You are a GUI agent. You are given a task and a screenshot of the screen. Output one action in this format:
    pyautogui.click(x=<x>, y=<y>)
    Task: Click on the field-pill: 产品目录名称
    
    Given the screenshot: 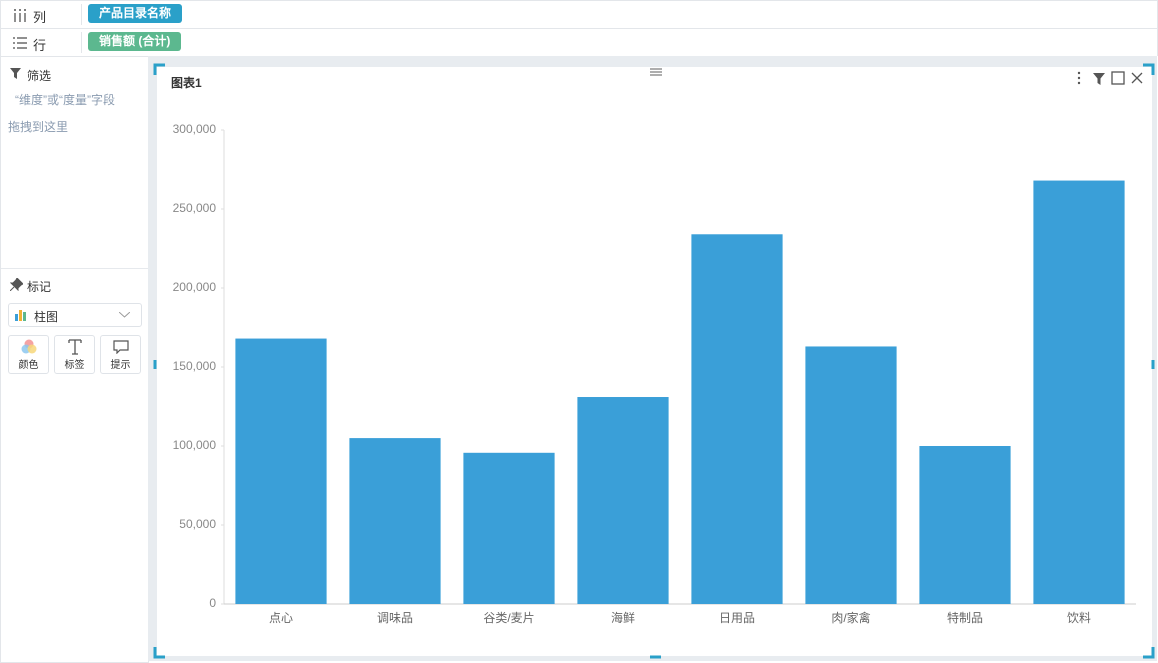 What is the action you would take?
    pyautogui.click(x=135, y=13)
    